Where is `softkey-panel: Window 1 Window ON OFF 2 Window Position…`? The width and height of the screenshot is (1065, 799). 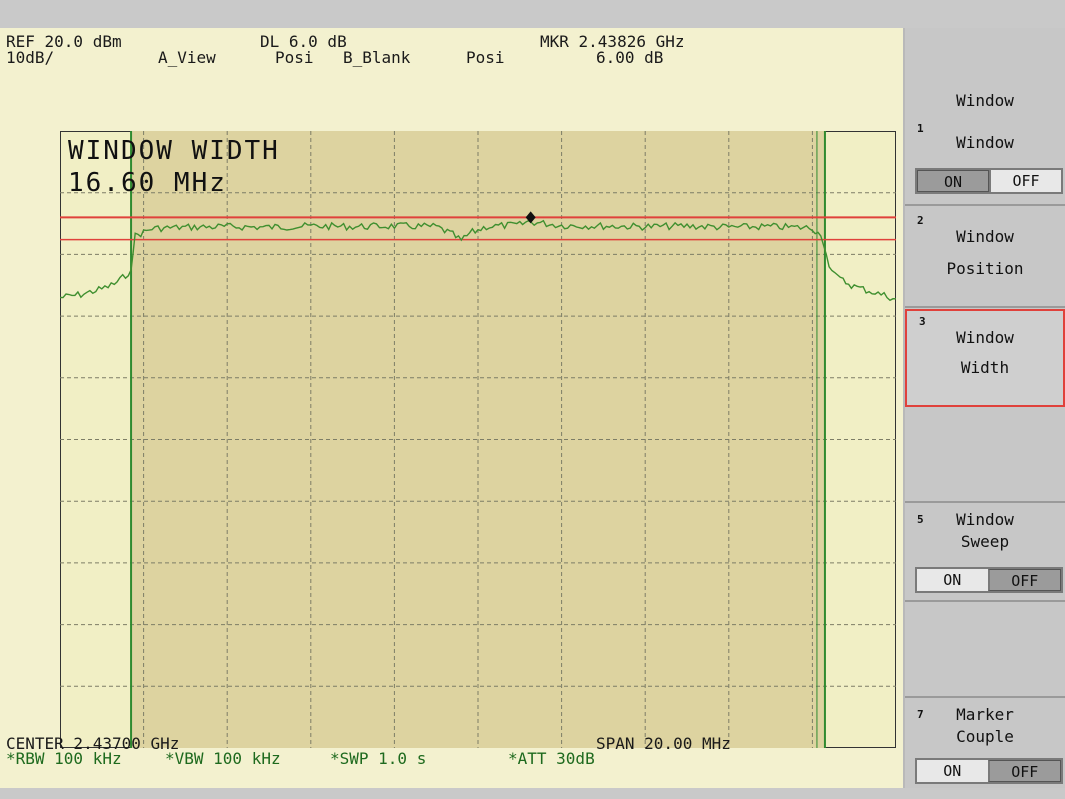 softkey-panel: Window 1 Window ON OFF 2 Window Position… is located at coordinates (985, 408).